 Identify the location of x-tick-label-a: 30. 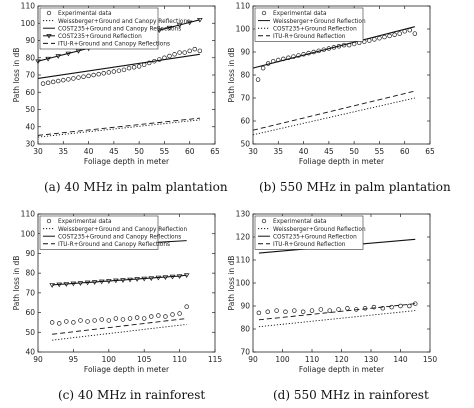
(38, 151).